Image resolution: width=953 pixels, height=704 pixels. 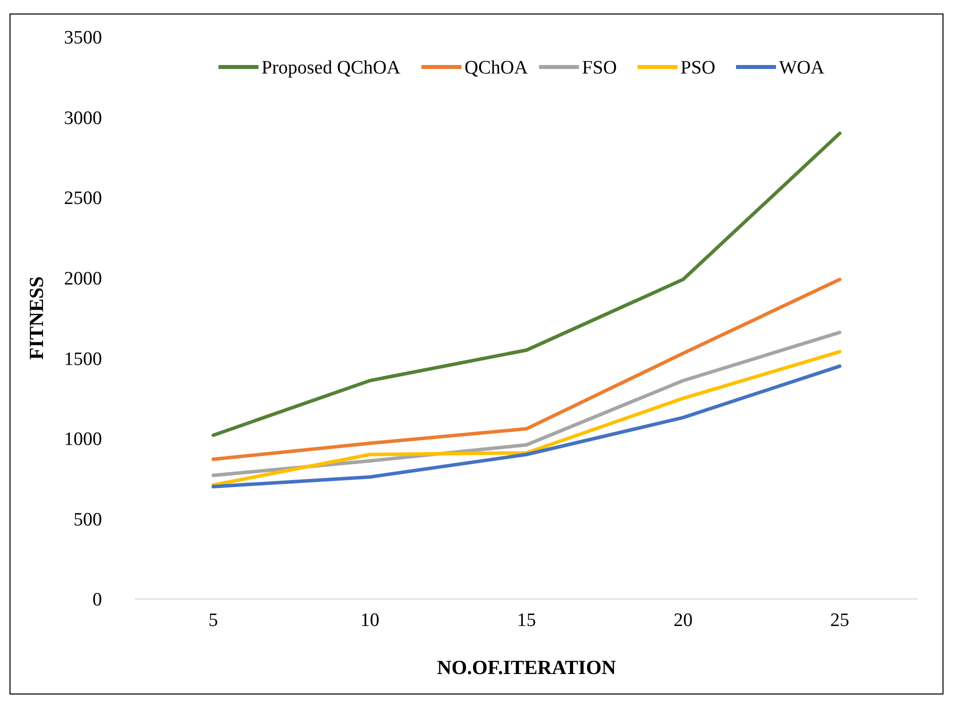 What do you see at coordinates (698, 68) in the screenshot?
I see `legend-label: PSO` at bounding box center [698, 68].